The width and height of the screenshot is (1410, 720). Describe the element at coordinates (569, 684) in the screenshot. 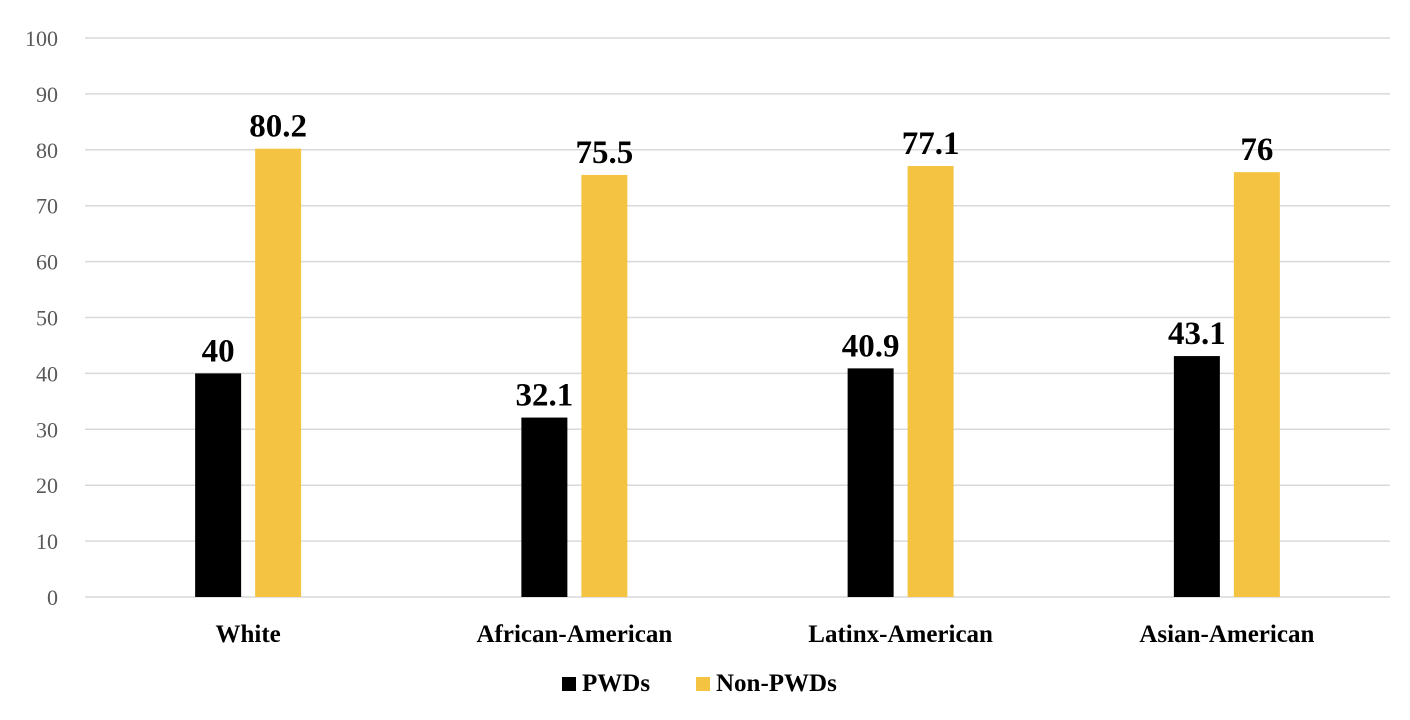

I see `legend-swatch-pwds` at that location.